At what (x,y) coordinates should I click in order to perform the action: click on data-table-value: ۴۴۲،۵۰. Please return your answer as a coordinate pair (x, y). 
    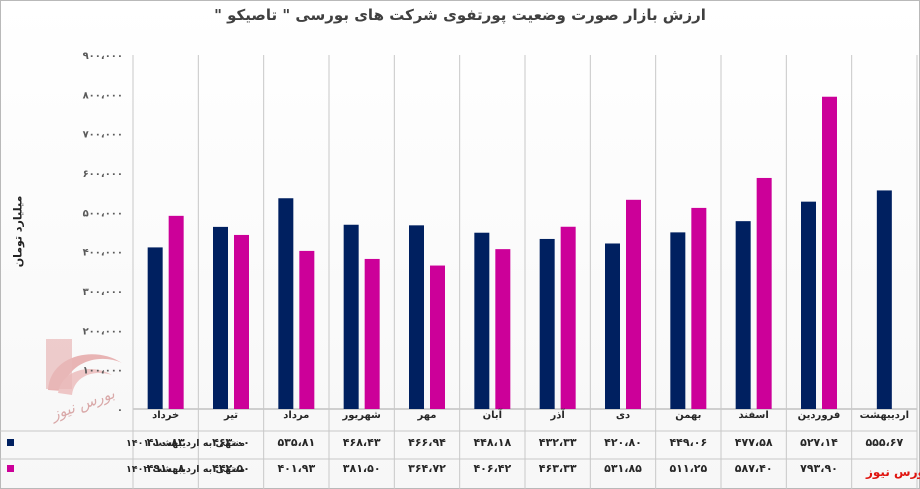
    Looking at the image, I should click on (231, 468).